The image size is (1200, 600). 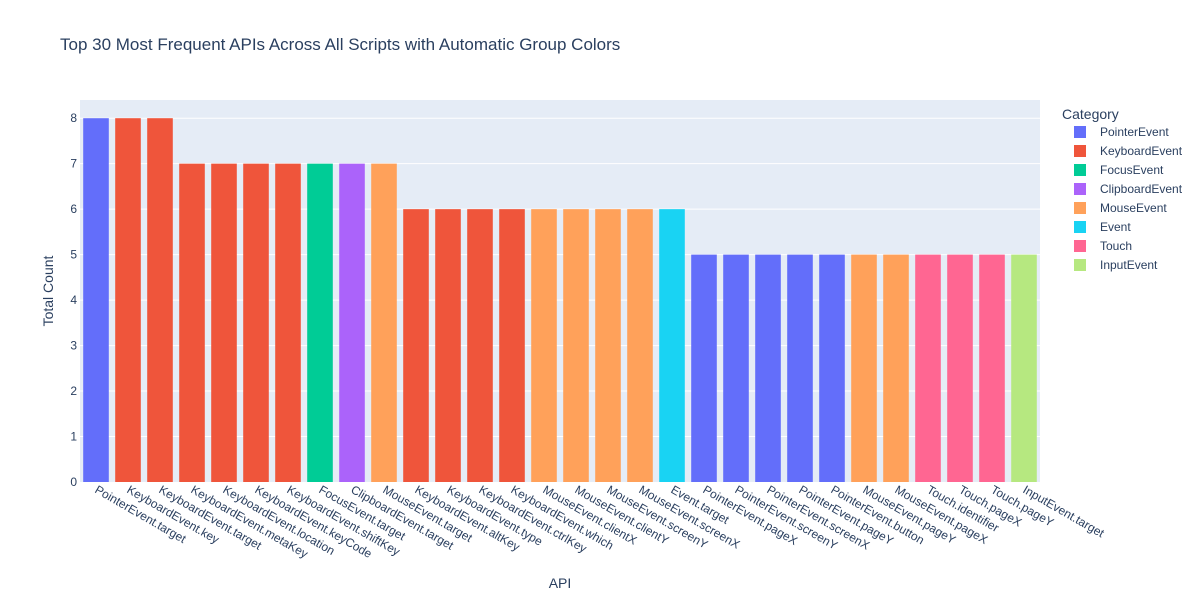 What do you see at coordinates (1090, 114) in the screenshot?
I see `legend-title: Category` at bounding box center [1090, 114].